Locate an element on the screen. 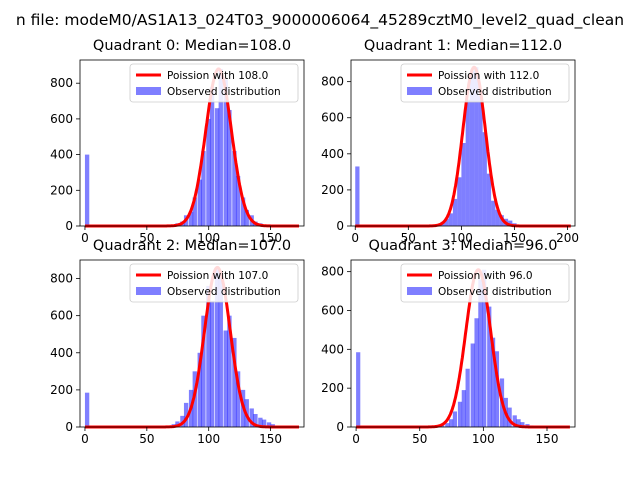  y-tick-label: 400 is located at coordinates (332, 349).